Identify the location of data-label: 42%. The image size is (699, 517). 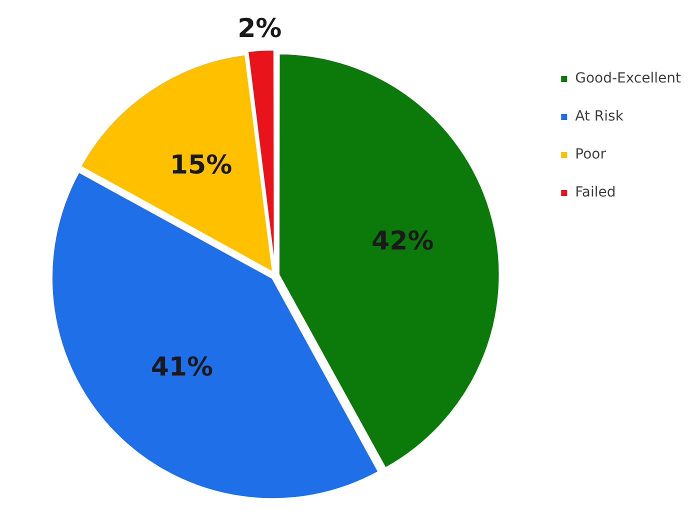
(403, 241).